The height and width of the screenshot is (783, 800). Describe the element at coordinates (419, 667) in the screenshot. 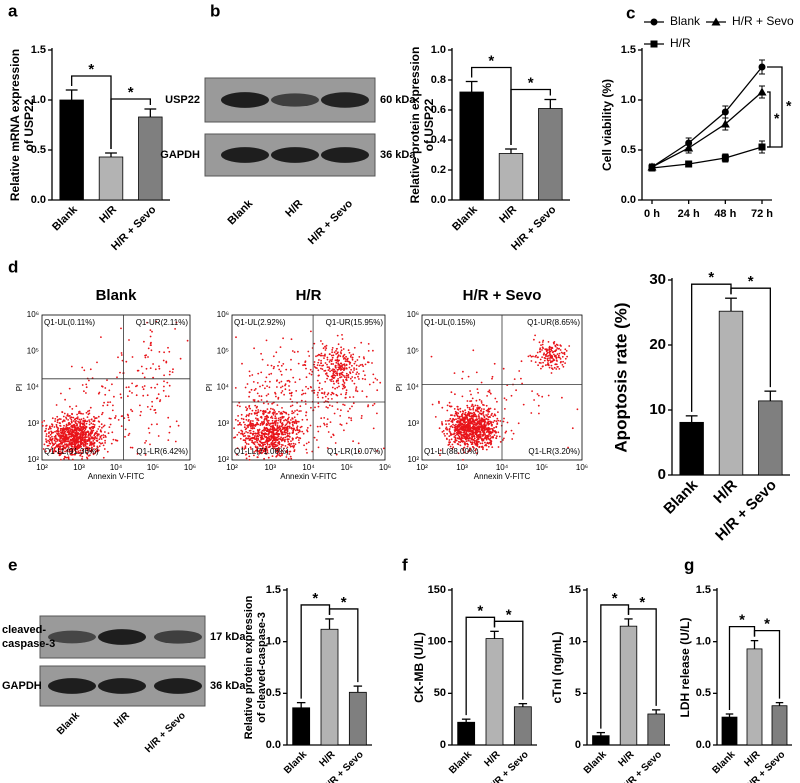

I see `y-axis-label: CK-MB (U/L)` at that location.